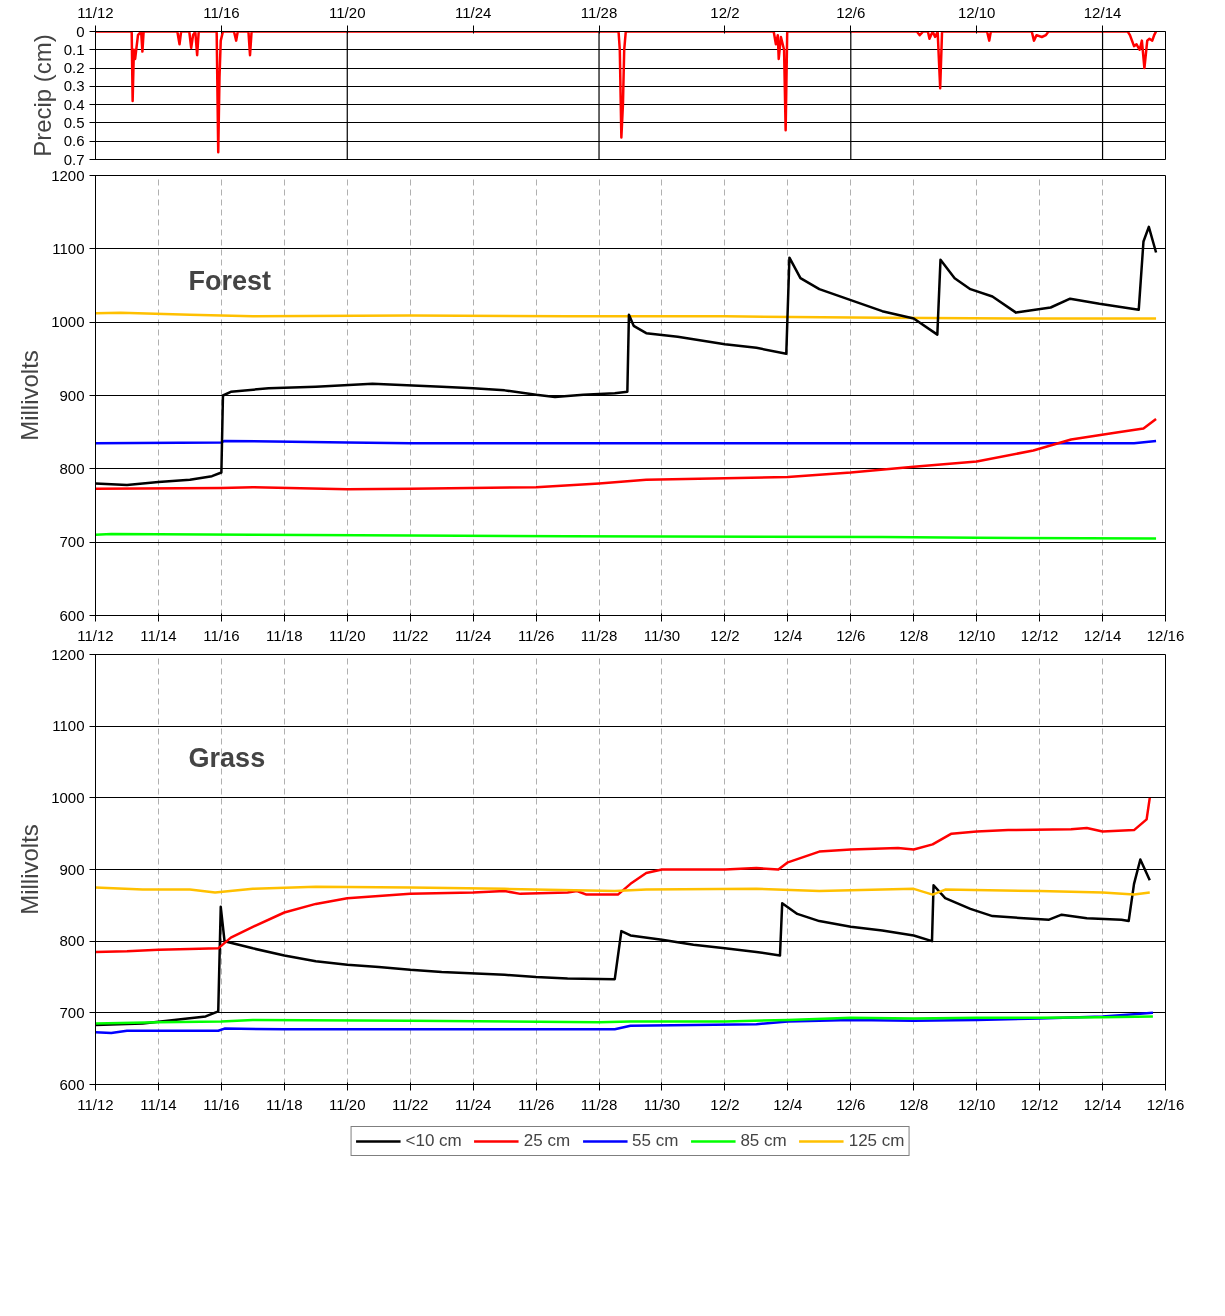  I want to click on legend-label: <10 cm, so click(433, 1141).